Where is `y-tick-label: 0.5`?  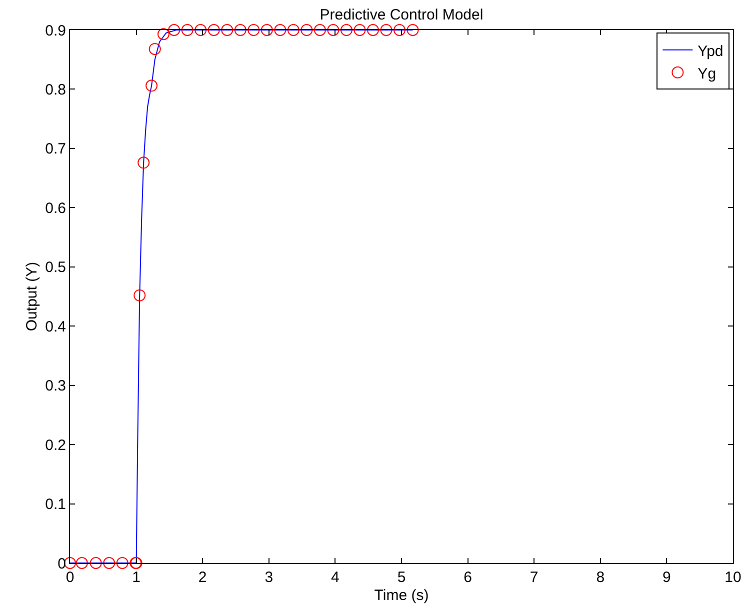
y-tick-label: 0.5 is located at coordinates (55, 267).